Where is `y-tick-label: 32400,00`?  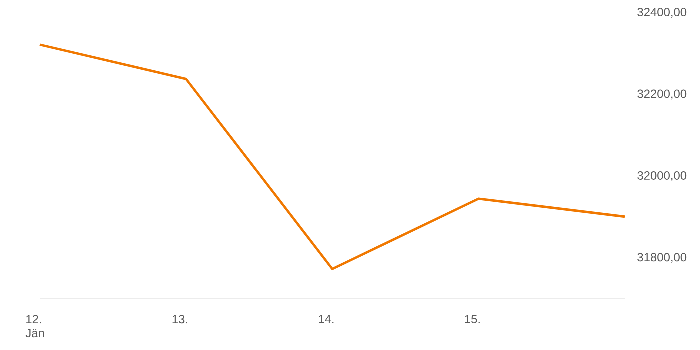
y-tick-label: 32400,00 is located at coordinates (662, 13).